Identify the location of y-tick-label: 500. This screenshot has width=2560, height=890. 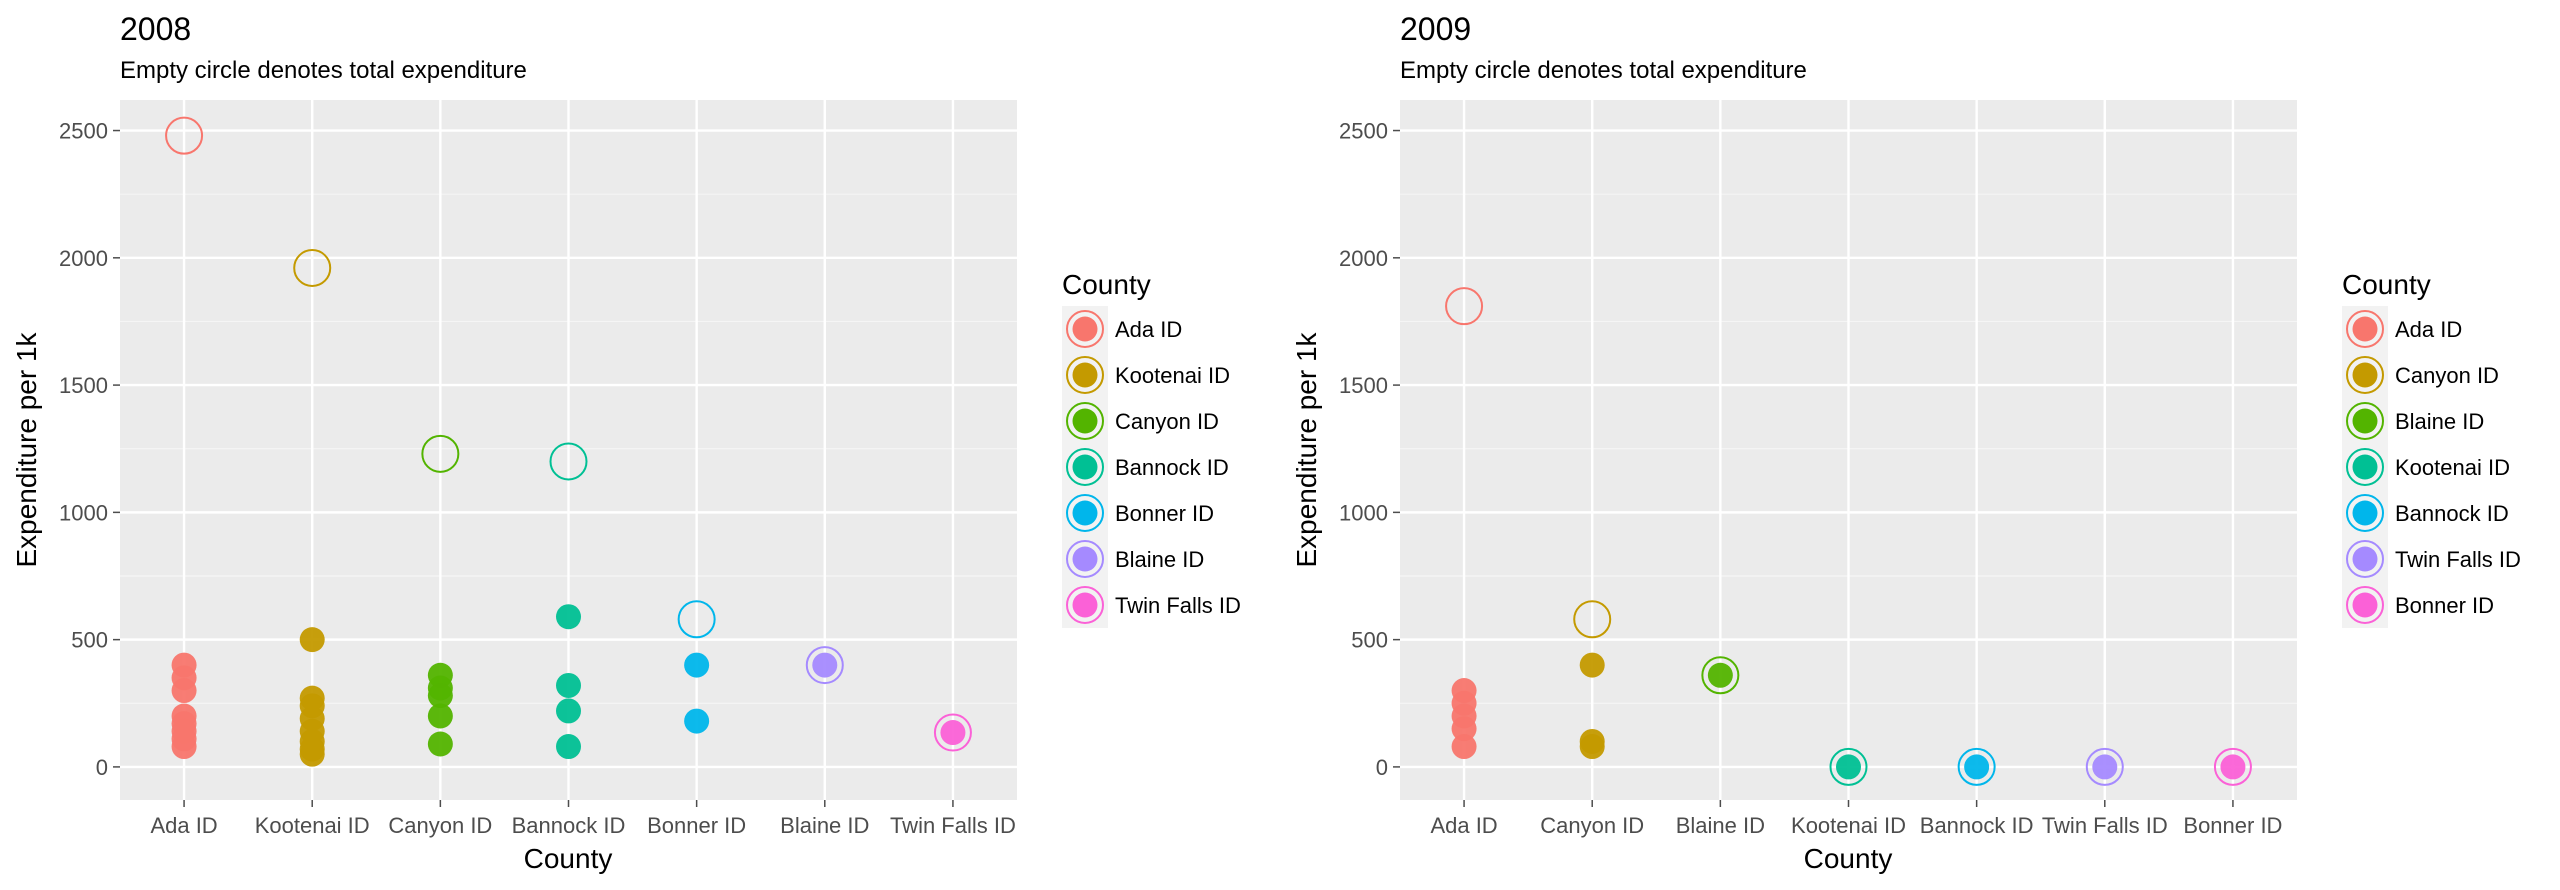
(89, 640).